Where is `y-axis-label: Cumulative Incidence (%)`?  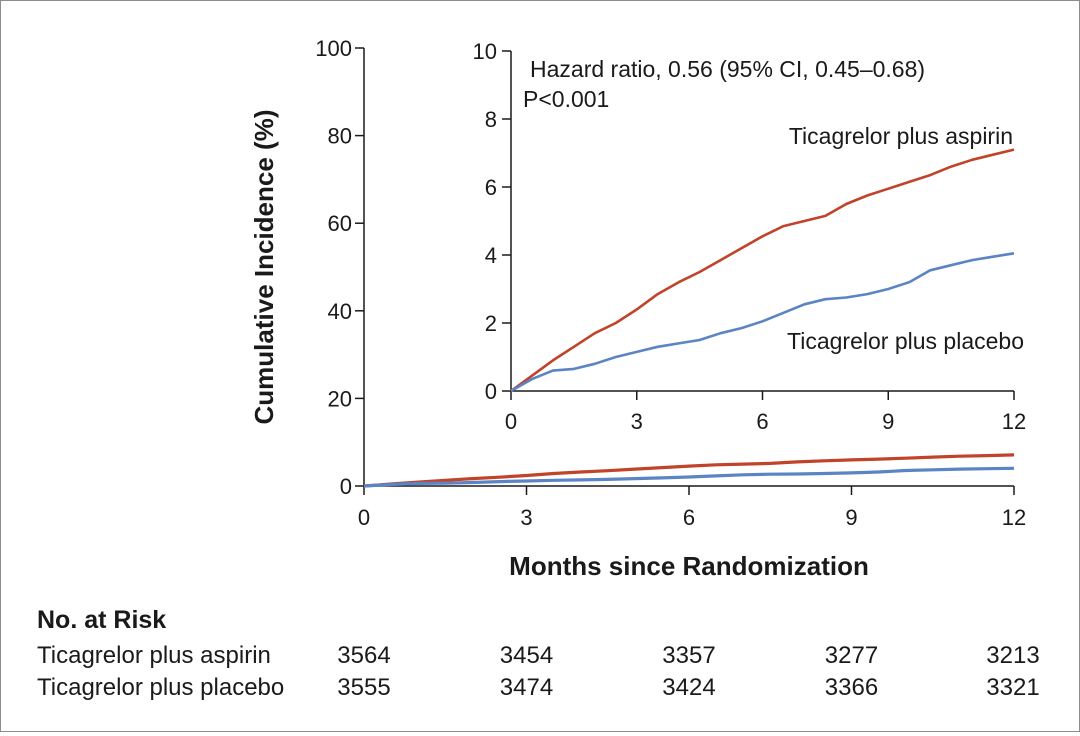 y-axis-label: Cumulative Incidence (%) is located at coordinates (264, 267).